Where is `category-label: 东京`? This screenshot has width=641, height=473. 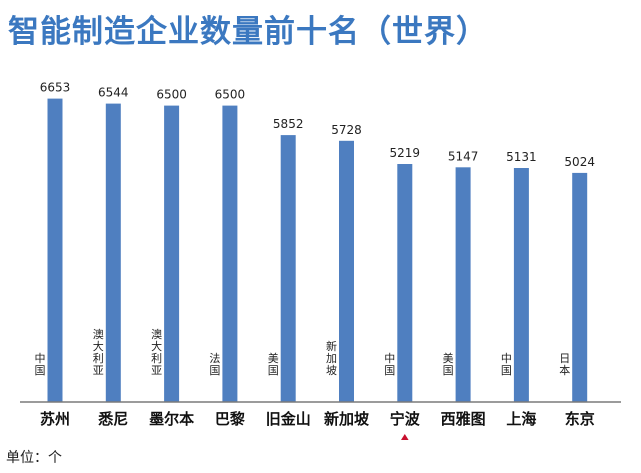
category-label: 东京 is located at coordinates (580, 419).